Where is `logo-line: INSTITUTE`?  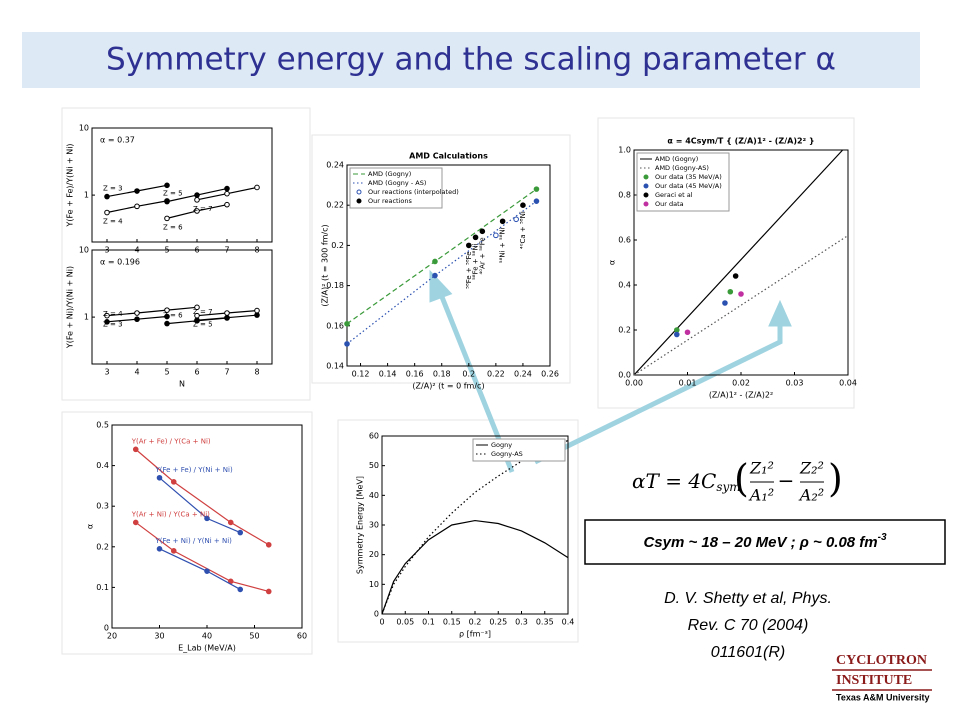 logo-line: INSTITUTE is located at coordinates (874, 680).